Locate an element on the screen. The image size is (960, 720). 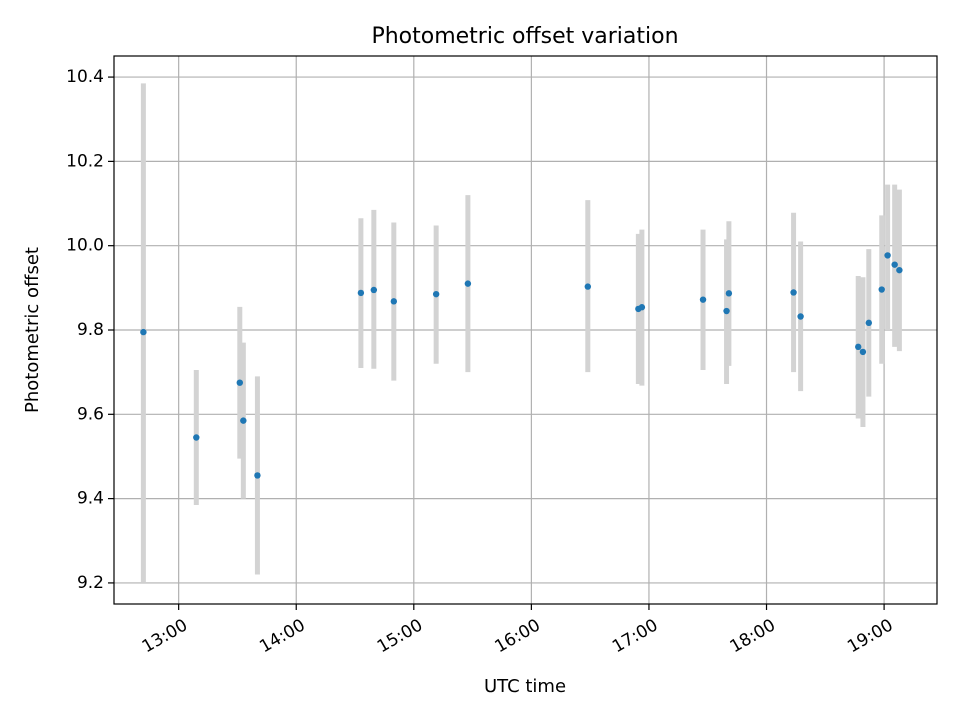
y-tick-label: 9.8 is located at coordinates (90, 330).